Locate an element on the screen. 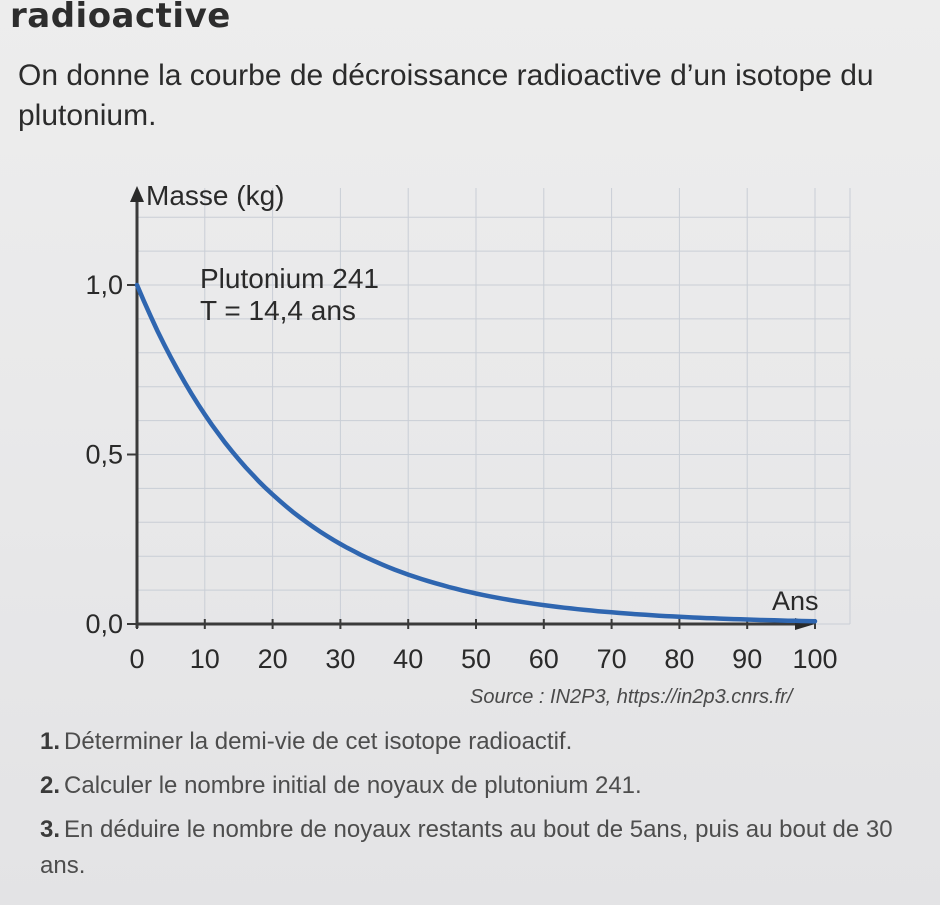 This screenshot has height=905, width=940. y-axis-arrow is located at coordinates (137, 194).